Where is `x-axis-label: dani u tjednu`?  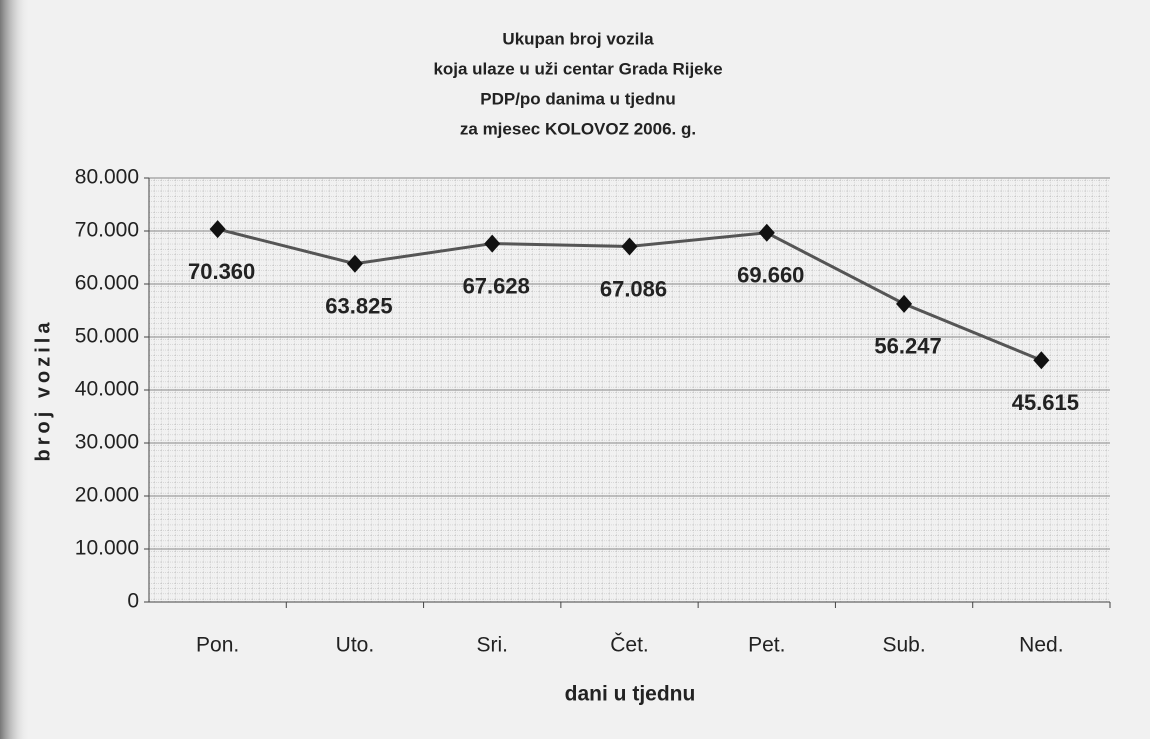 x-axis-label: dani u tjednu is located at coordinates (630, 694).